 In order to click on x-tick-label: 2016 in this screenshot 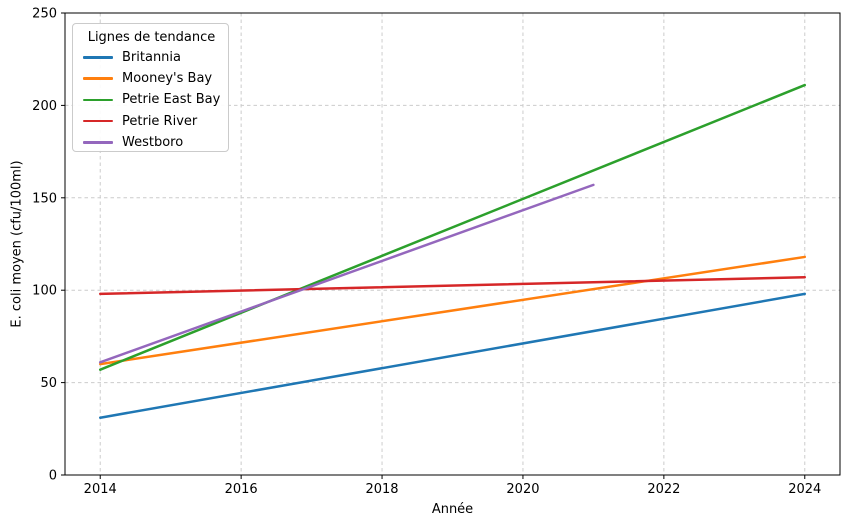, I will do `click(241, 489)`.